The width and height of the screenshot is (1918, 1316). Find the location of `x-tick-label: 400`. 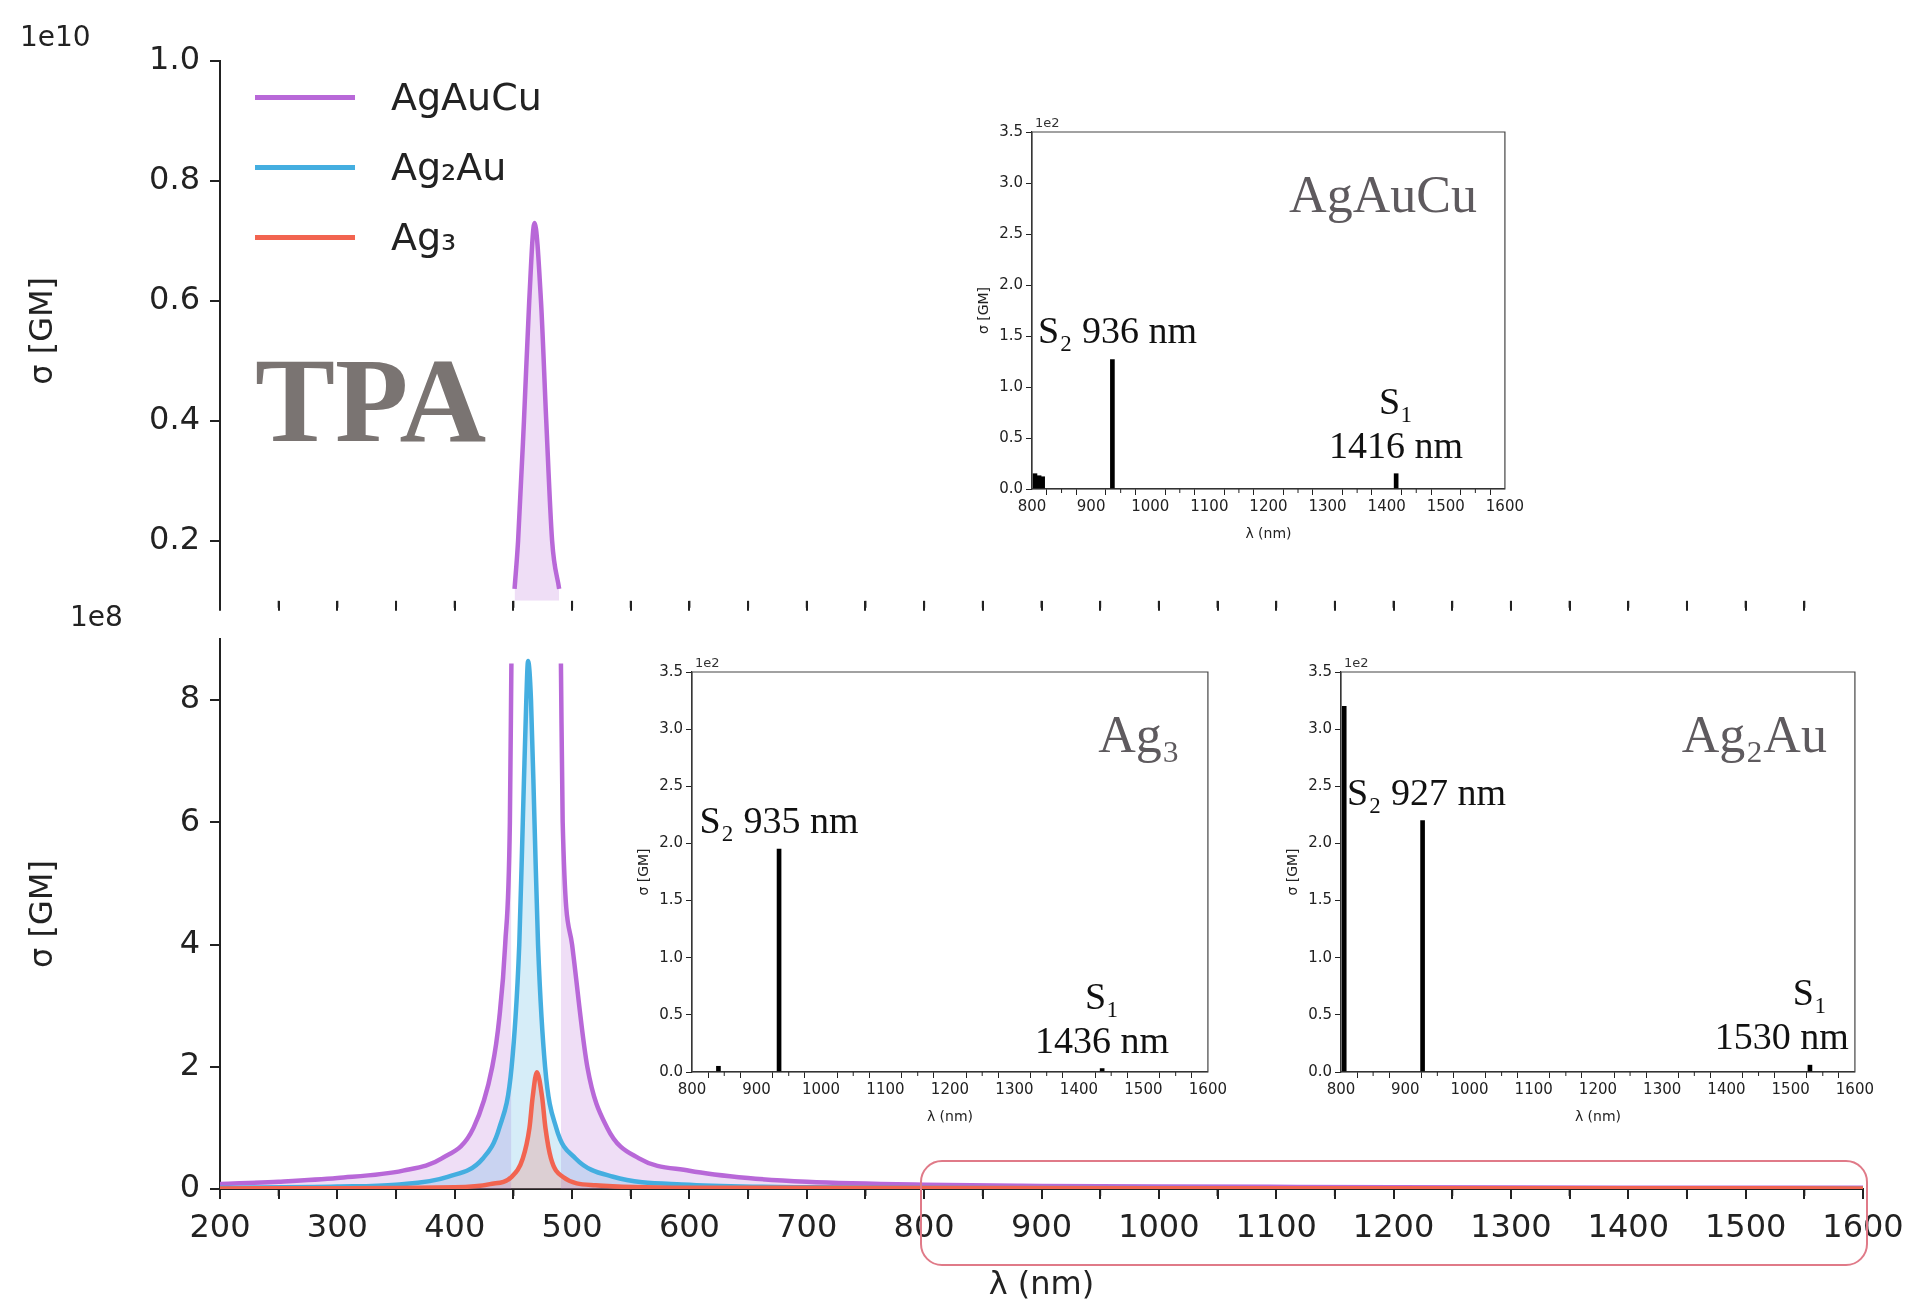

x-tick-label: 400 is located at coordinates (455, 1225).